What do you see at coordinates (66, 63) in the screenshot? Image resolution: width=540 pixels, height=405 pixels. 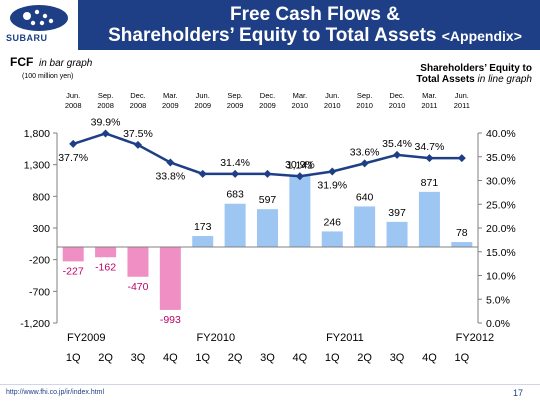 I see `left-axis-title-suffix: in bar graph` at bounding box center [66, 63].